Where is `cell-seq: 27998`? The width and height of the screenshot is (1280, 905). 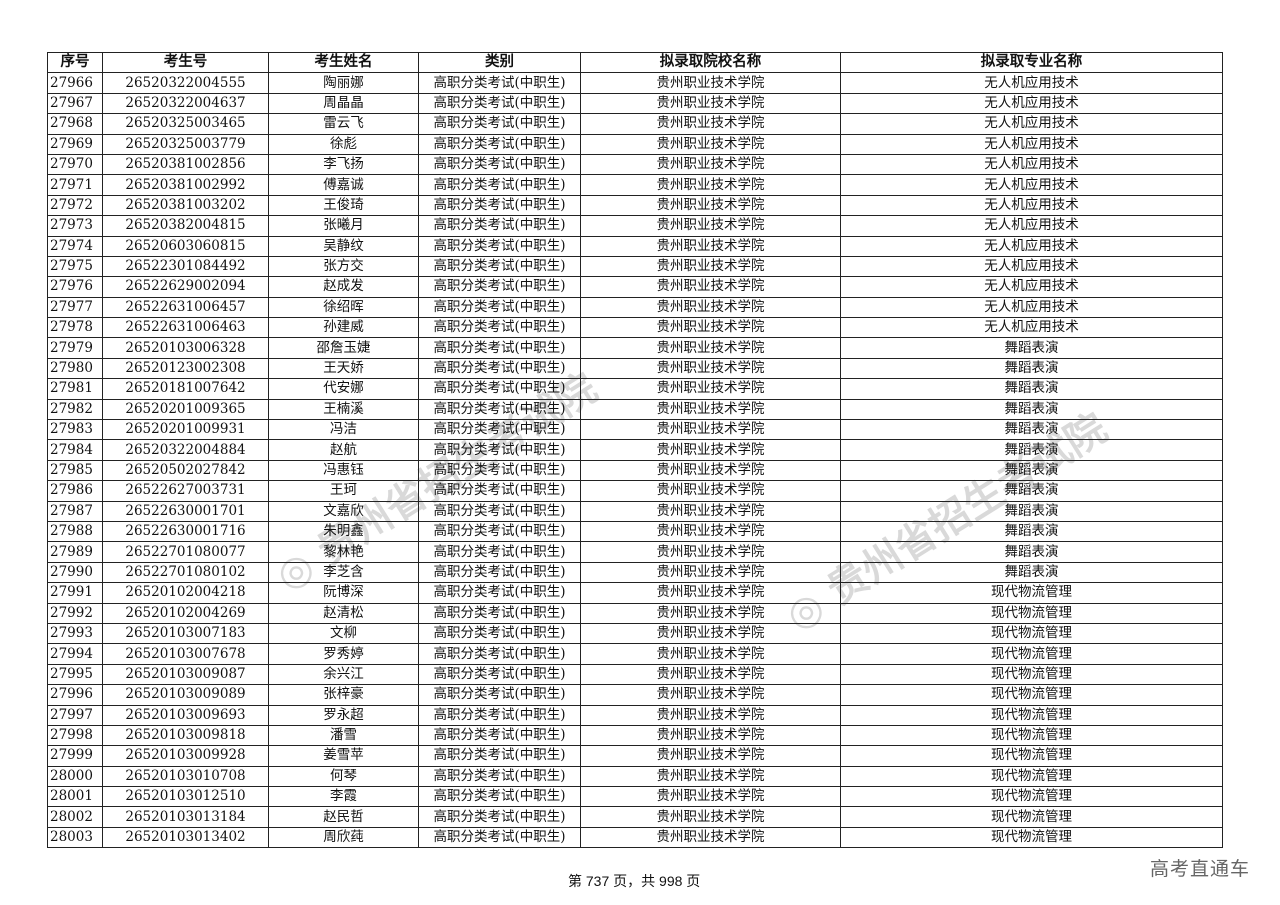 cell-seq: 27998 is located at coordinates (75, 735).